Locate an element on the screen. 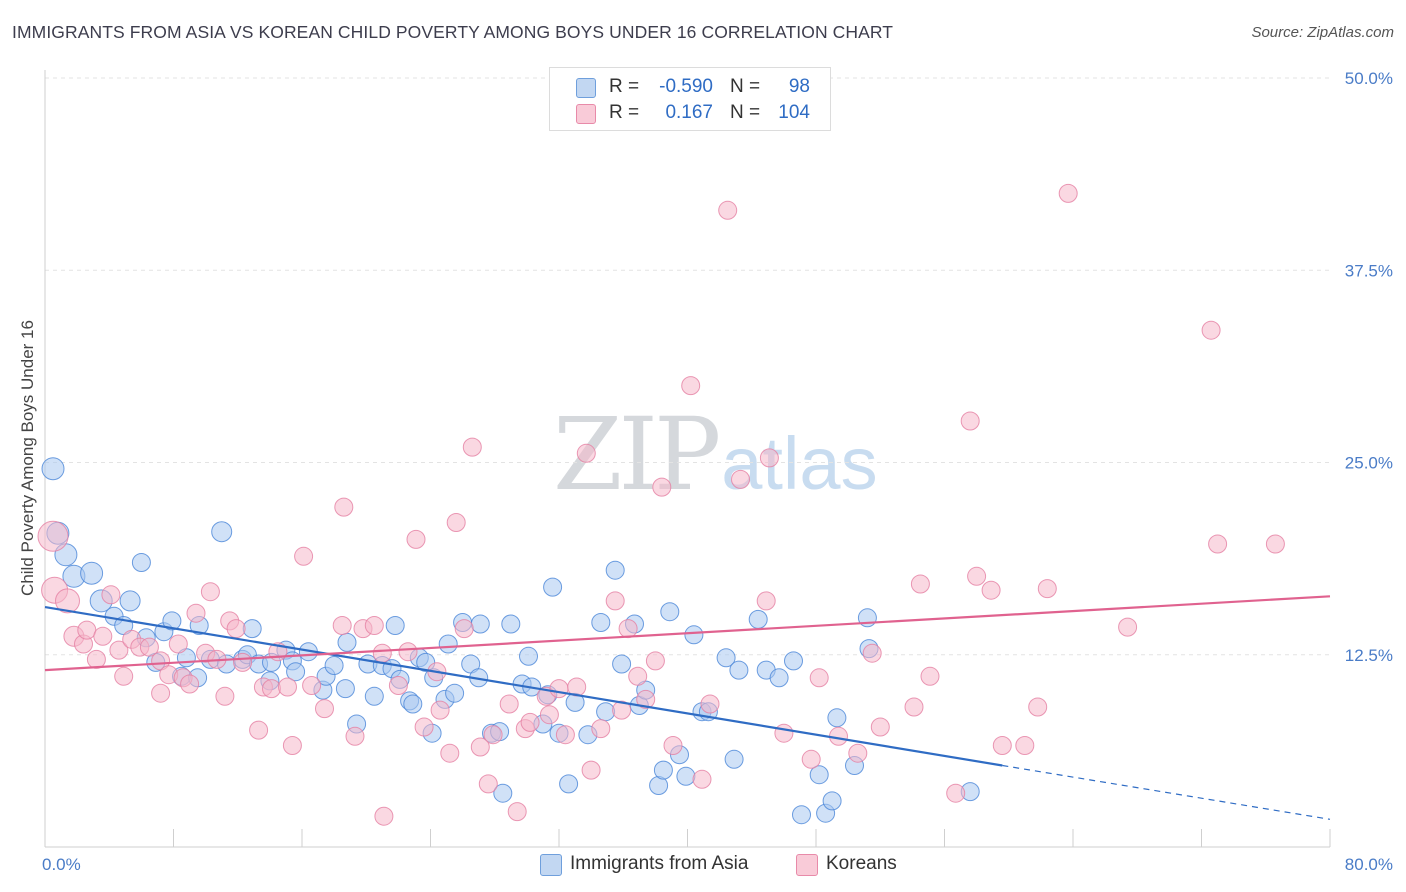 The height and width of the screenshot is (892, 1406). legend-r-value: 0.167 is located at coordinates (689, 112).